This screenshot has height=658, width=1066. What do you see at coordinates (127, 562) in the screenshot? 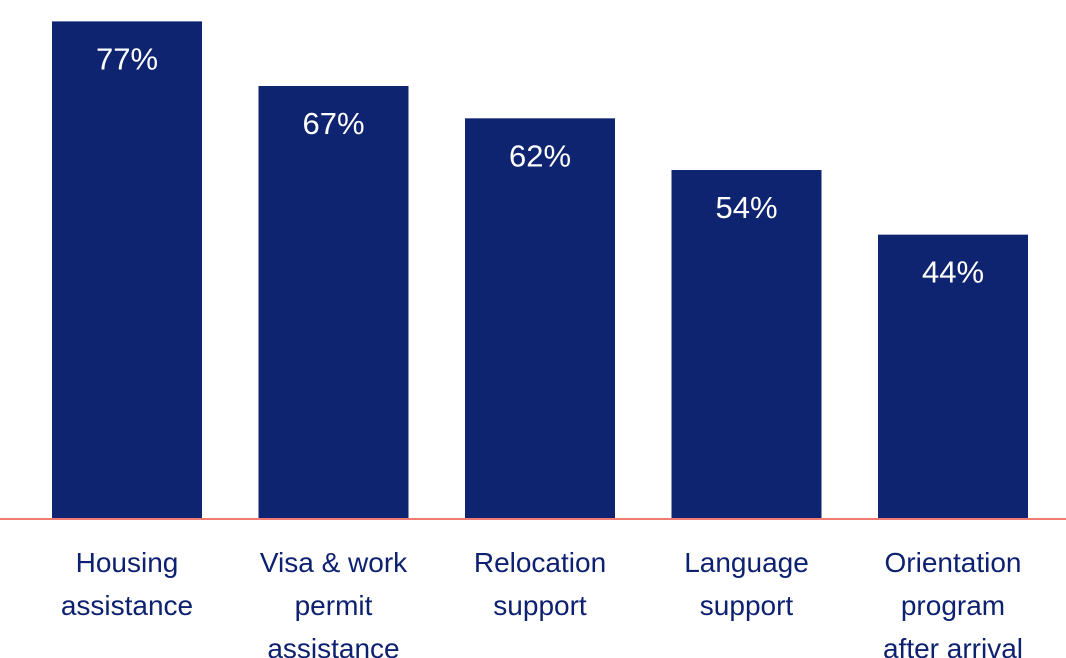
I see `category-label-line: Housing` at bounding box center [127, 562].